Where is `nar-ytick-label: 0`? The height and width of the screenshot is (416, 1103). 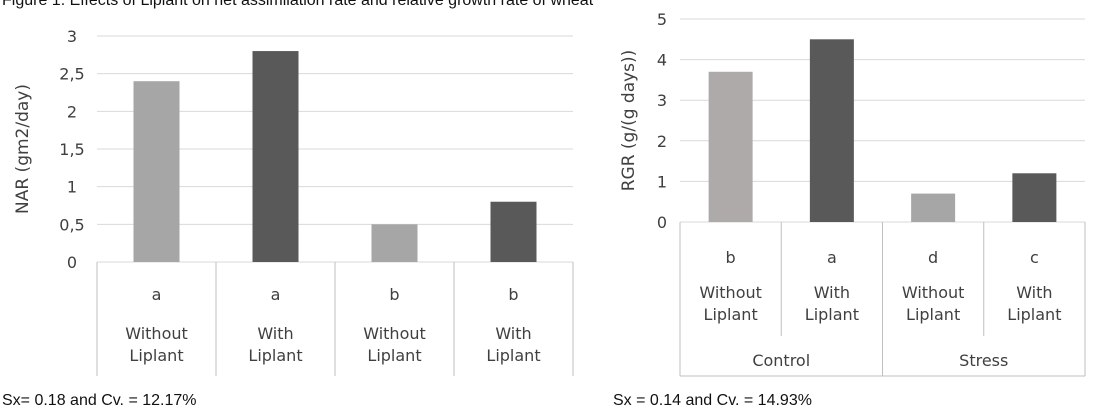
nar-ytick-label: 0 is located at coordinates (72, 262).